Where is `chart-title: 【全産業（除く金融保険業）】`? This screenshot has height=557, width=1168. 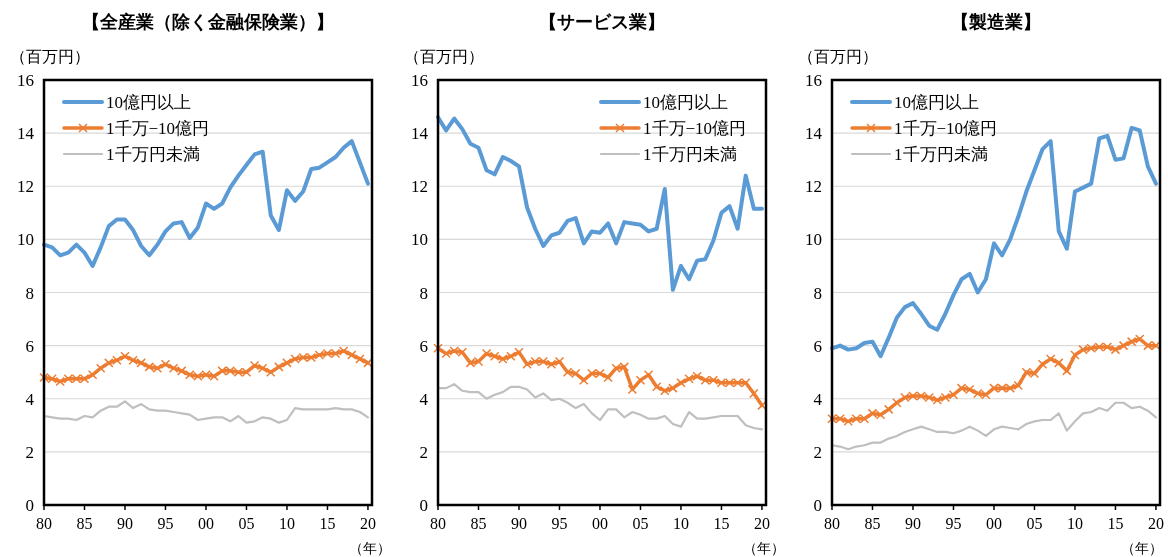 chart-title: 【全産業（除く金融保険業）】 is located at coordinates (208, 22).